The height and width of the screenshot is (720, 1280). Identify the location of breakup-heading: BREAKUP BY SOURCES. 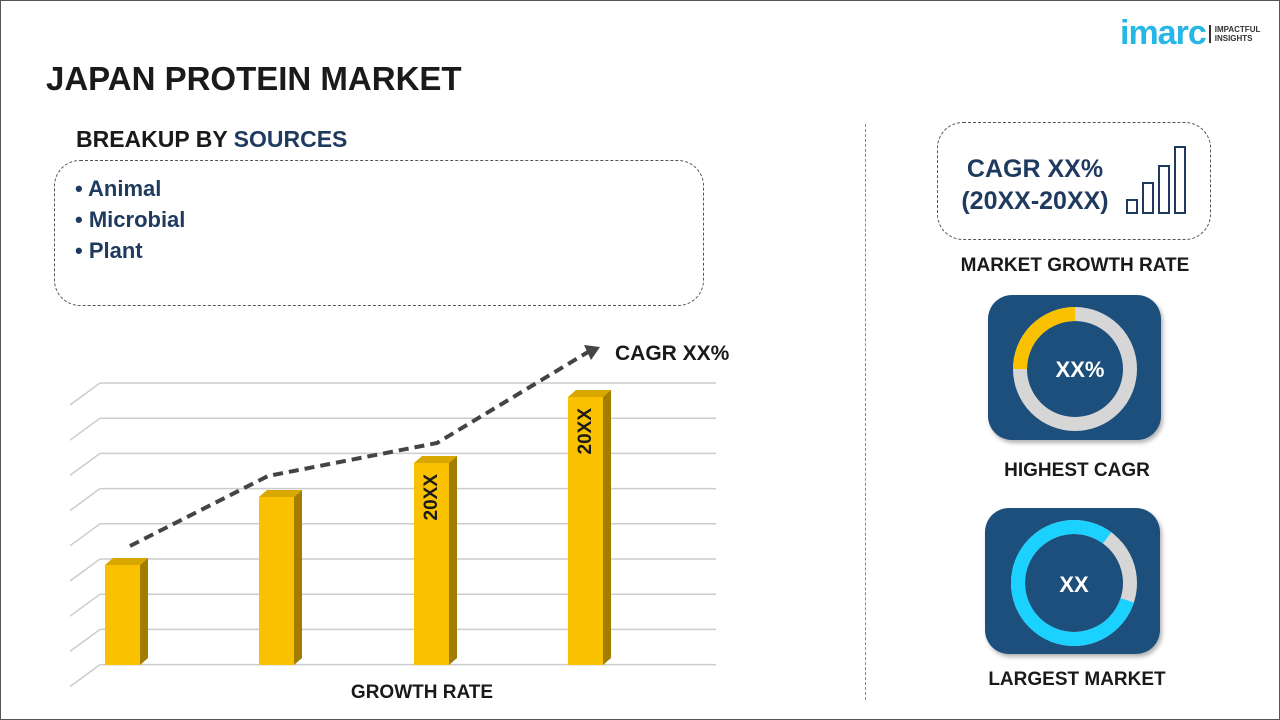
(212, 139).